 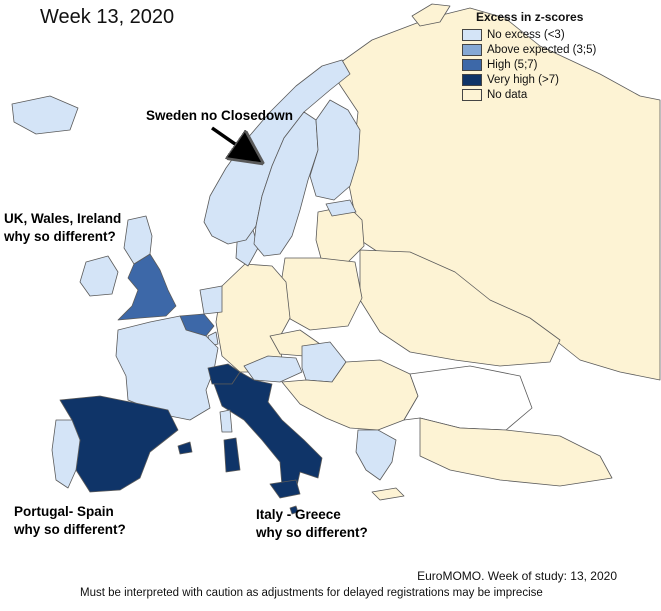 What do you see at coordinates (542, 64) in the screenshot?
I see `legend-item-high: High (5;7)` at bounding box center [542, 64].